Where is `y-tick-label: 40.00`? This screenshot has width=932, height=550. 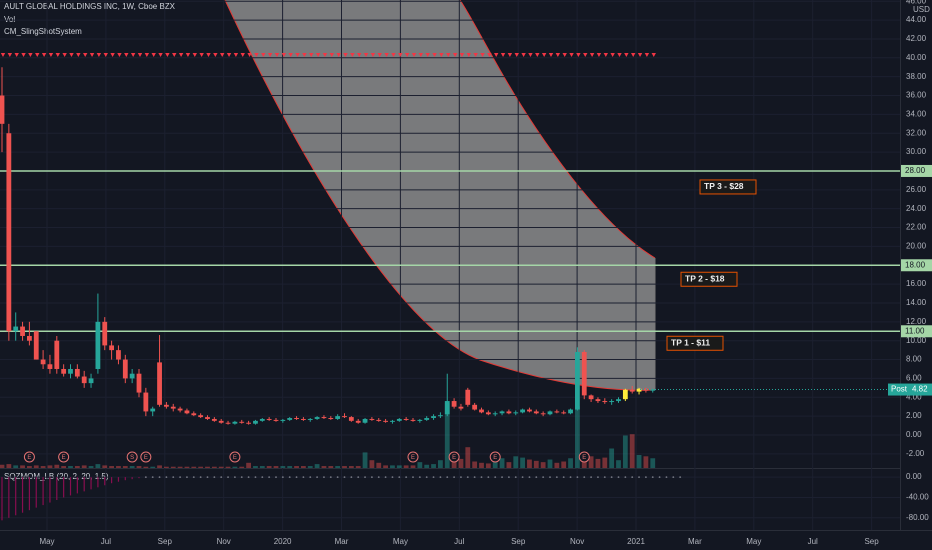 y-tick-label: 40.00 is located at coordinates (916, 57).